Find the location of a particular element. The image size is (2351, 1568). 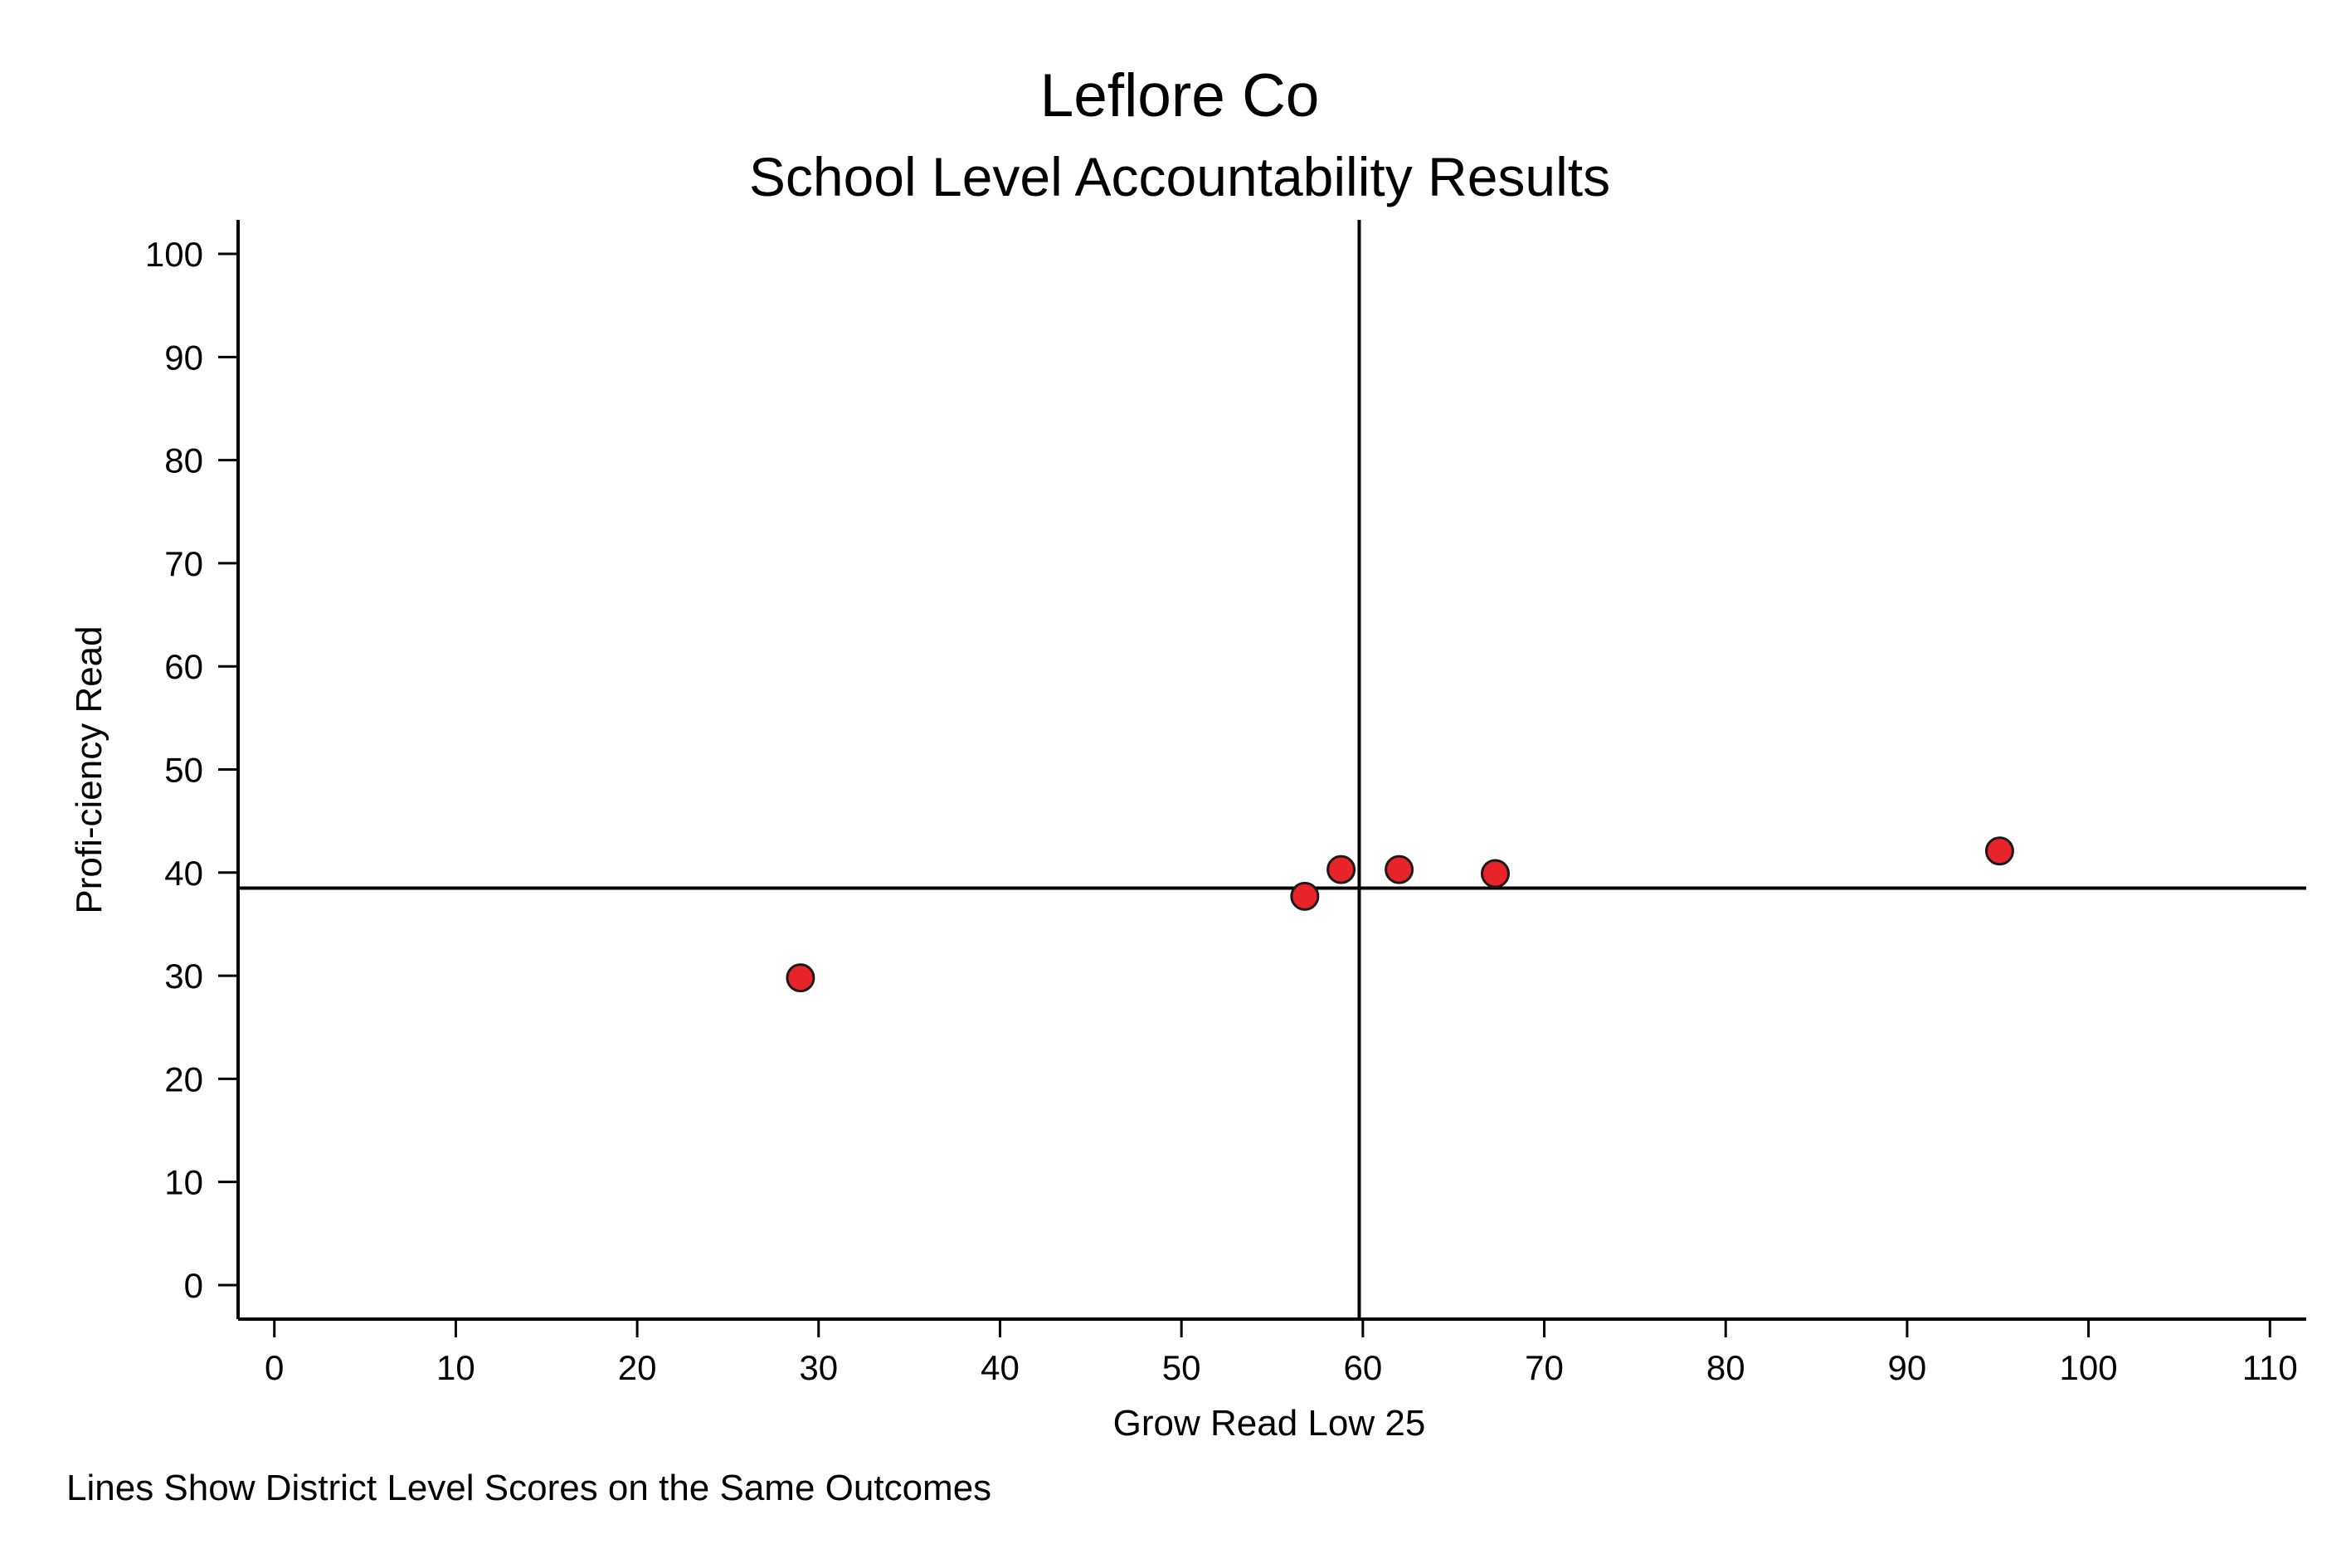

chart-title: Leflore Co is located at coordinates (1180, 95).